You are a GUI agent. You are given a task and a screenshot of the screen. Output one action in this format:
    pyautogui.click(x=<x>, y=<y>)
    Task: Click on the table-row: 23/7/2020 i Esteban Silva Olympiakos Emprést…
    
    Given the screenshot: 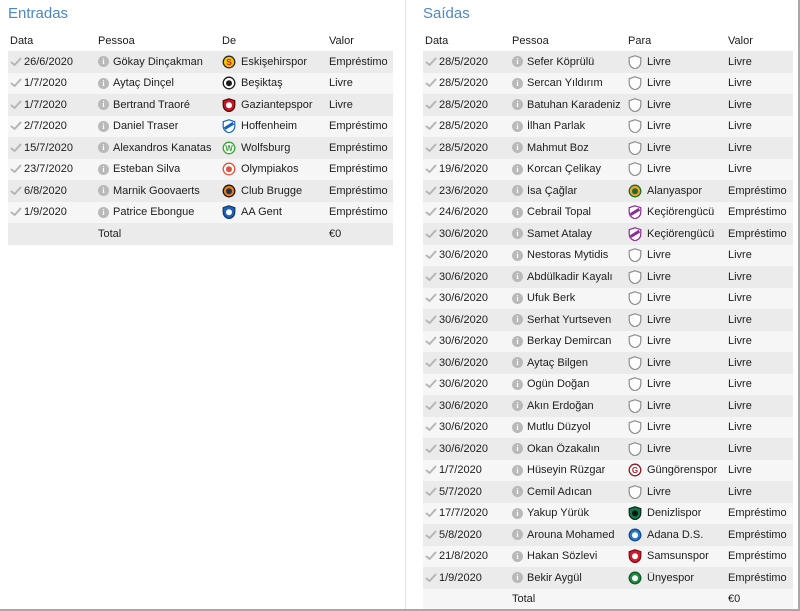 What is the action you would take?
    pyautogui.click(x=200, y=169)
    